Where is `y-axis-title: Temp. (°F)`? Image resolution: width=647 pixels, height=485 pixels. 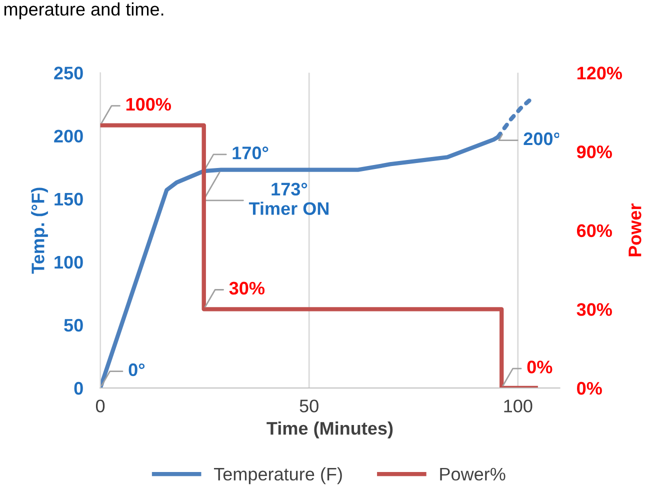
y-axis-title: Temp. (°F) is located at coordinates (39, 231).